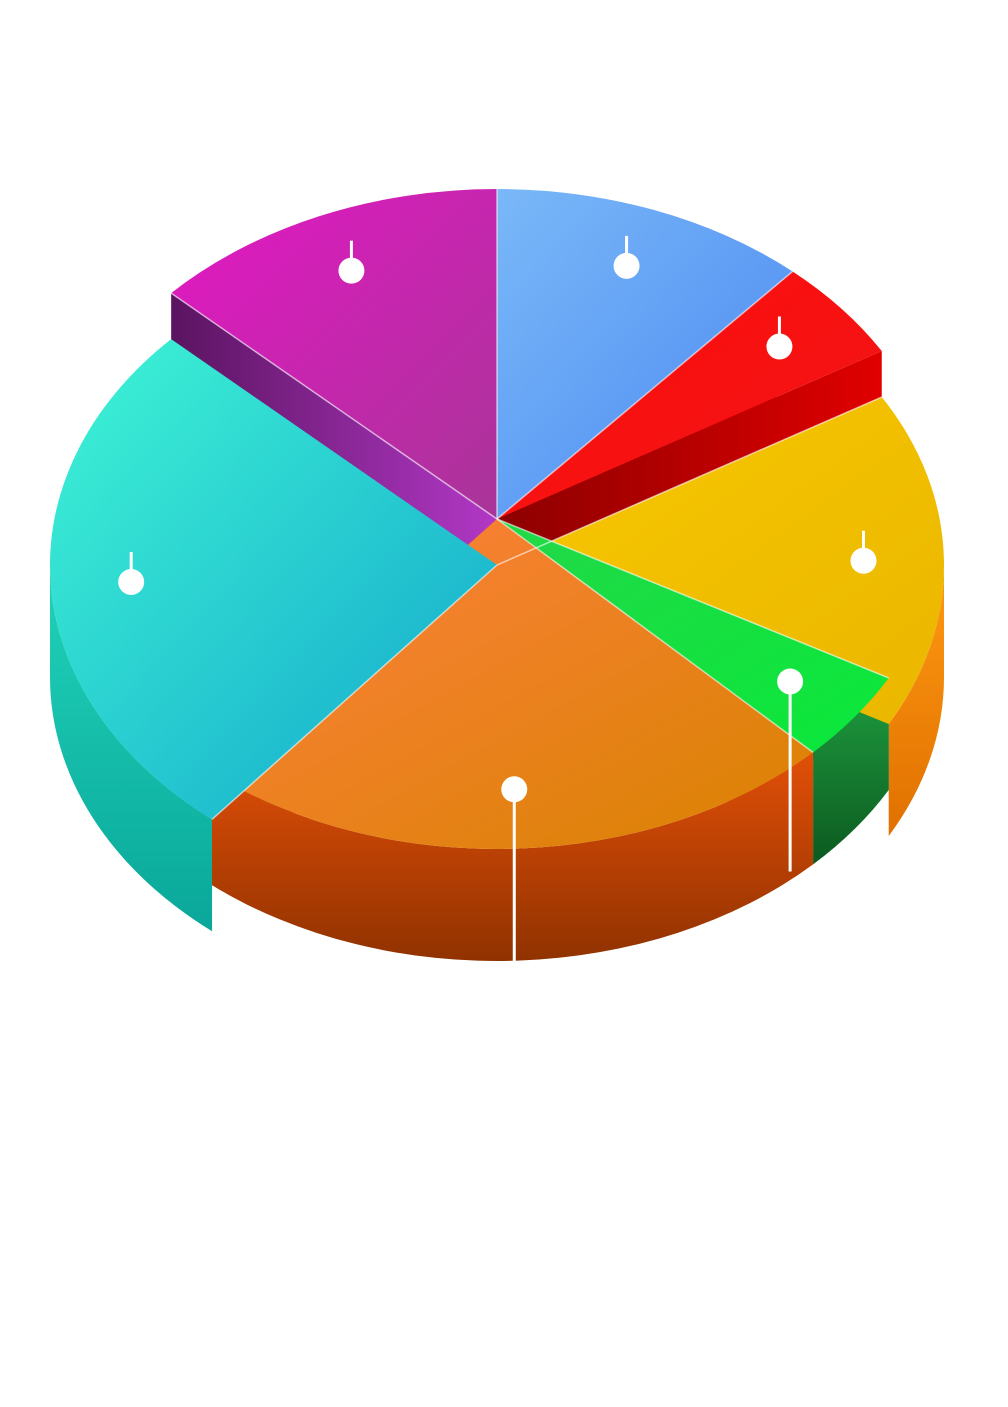 Image resolution: width=1008 pixels, height=1407 pixels. I want to click on slice-top-magenta, so click(334, 354).